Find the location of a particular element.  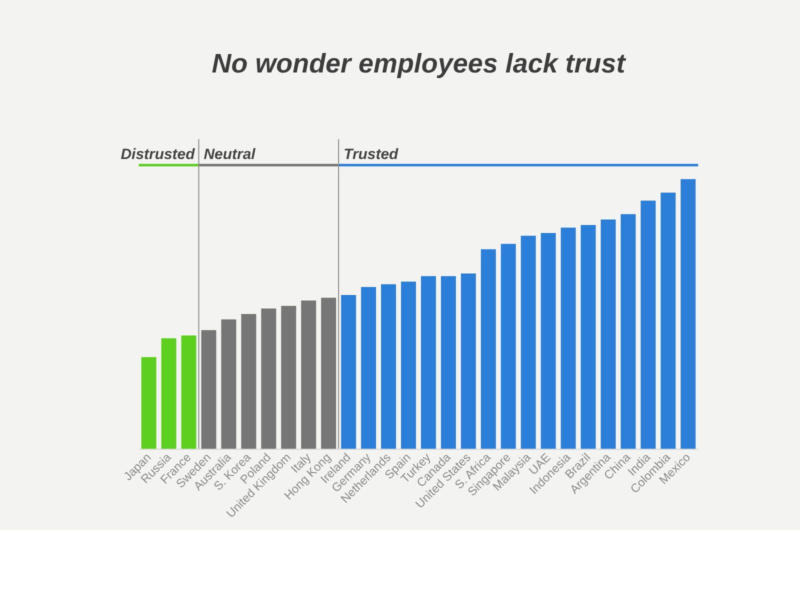

text: Trusted is located at coordinates (372, 155).